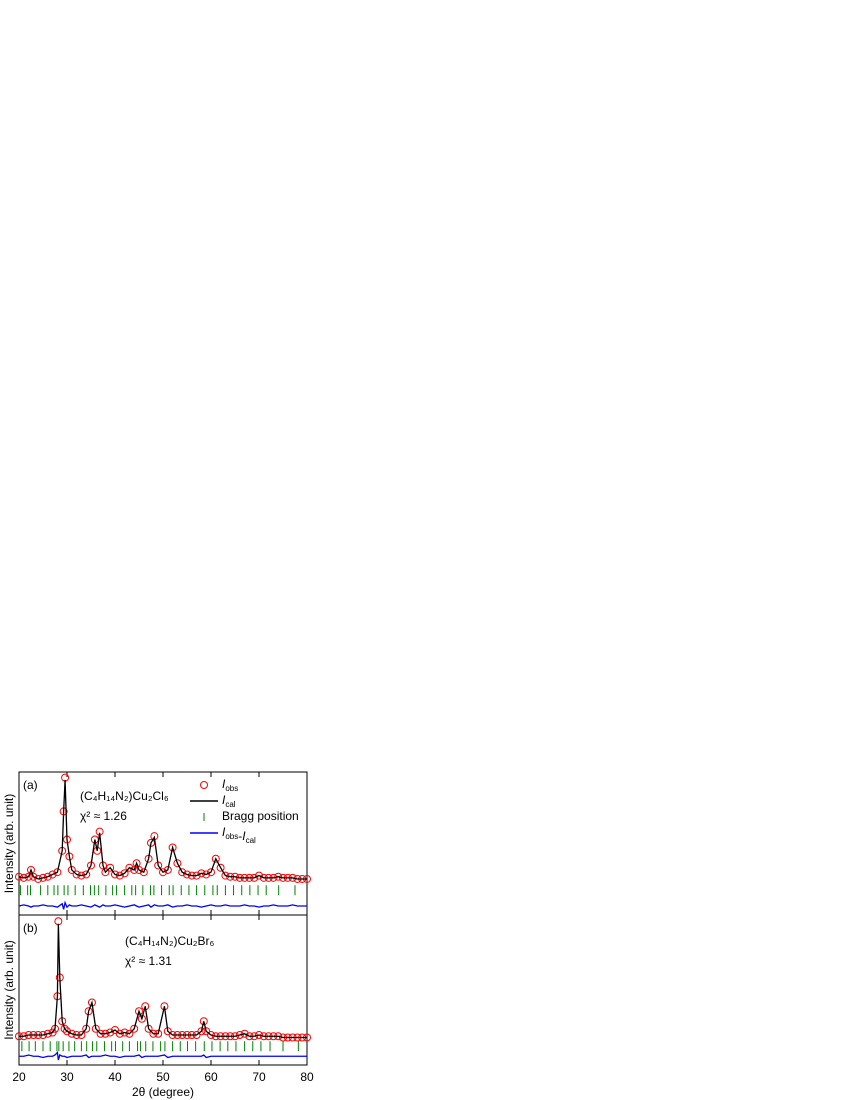 Image resolution: width=850 pixels, height=1100 pixels. I want to click on x-tick-label: 20, so click(19, 1077).